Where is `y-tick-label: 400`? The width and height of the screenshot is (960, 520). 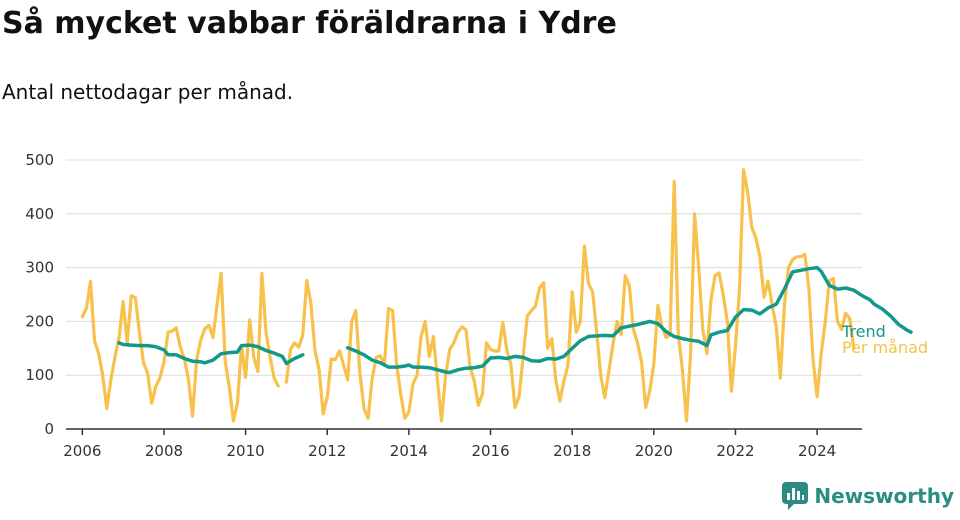
y-tick-label: 400 is located at coordinates (39, 214).